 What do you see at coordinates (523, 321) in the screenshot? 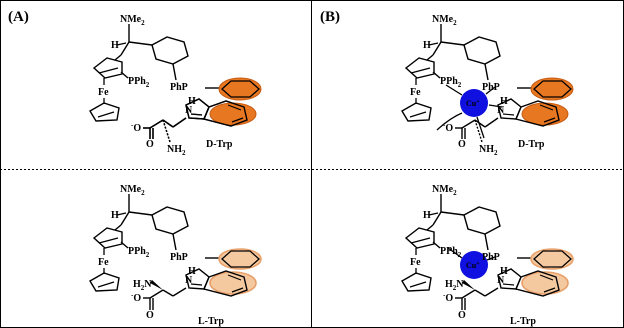
I see `l-trp-label-b: L-Trp` at bounding box center [523, 321].